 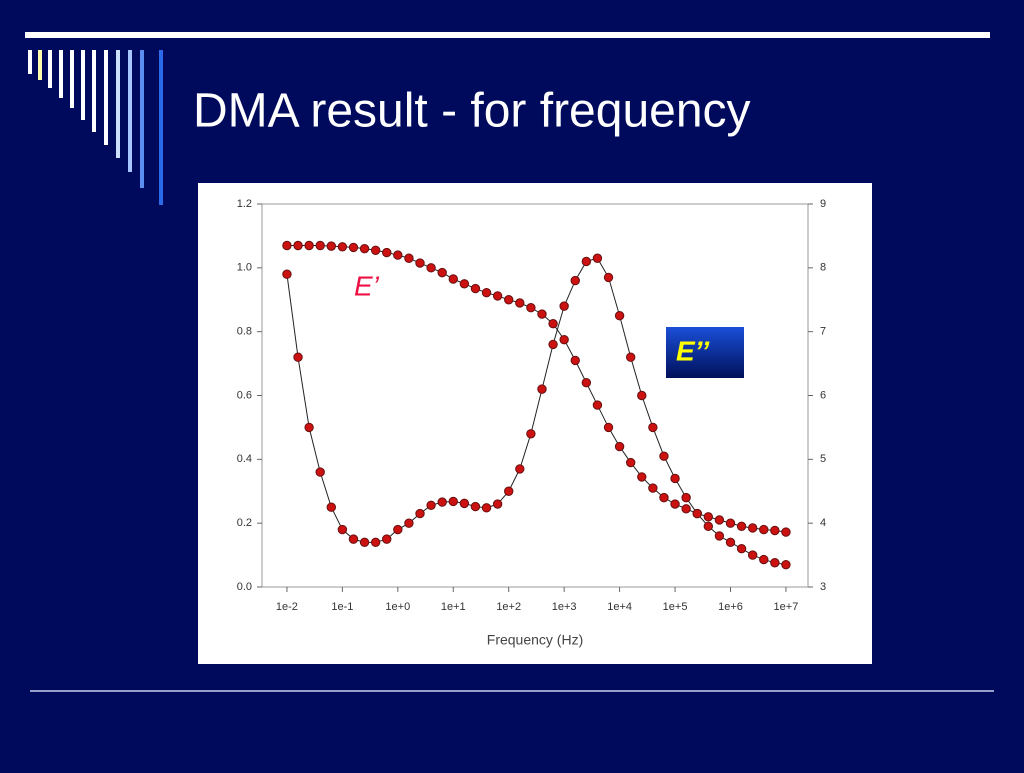 I want to click on x-tick-label: 1e+1, so click(x=453, y=607).